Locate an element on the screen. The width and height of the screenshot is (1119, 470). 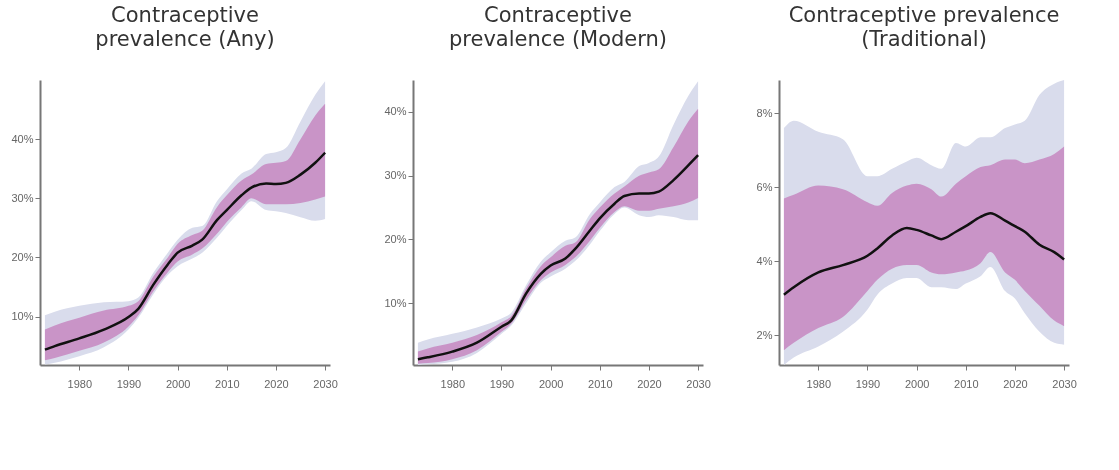
chart-title: Contraceptive prevalence (Modern) is located at coordinates (558, 27).